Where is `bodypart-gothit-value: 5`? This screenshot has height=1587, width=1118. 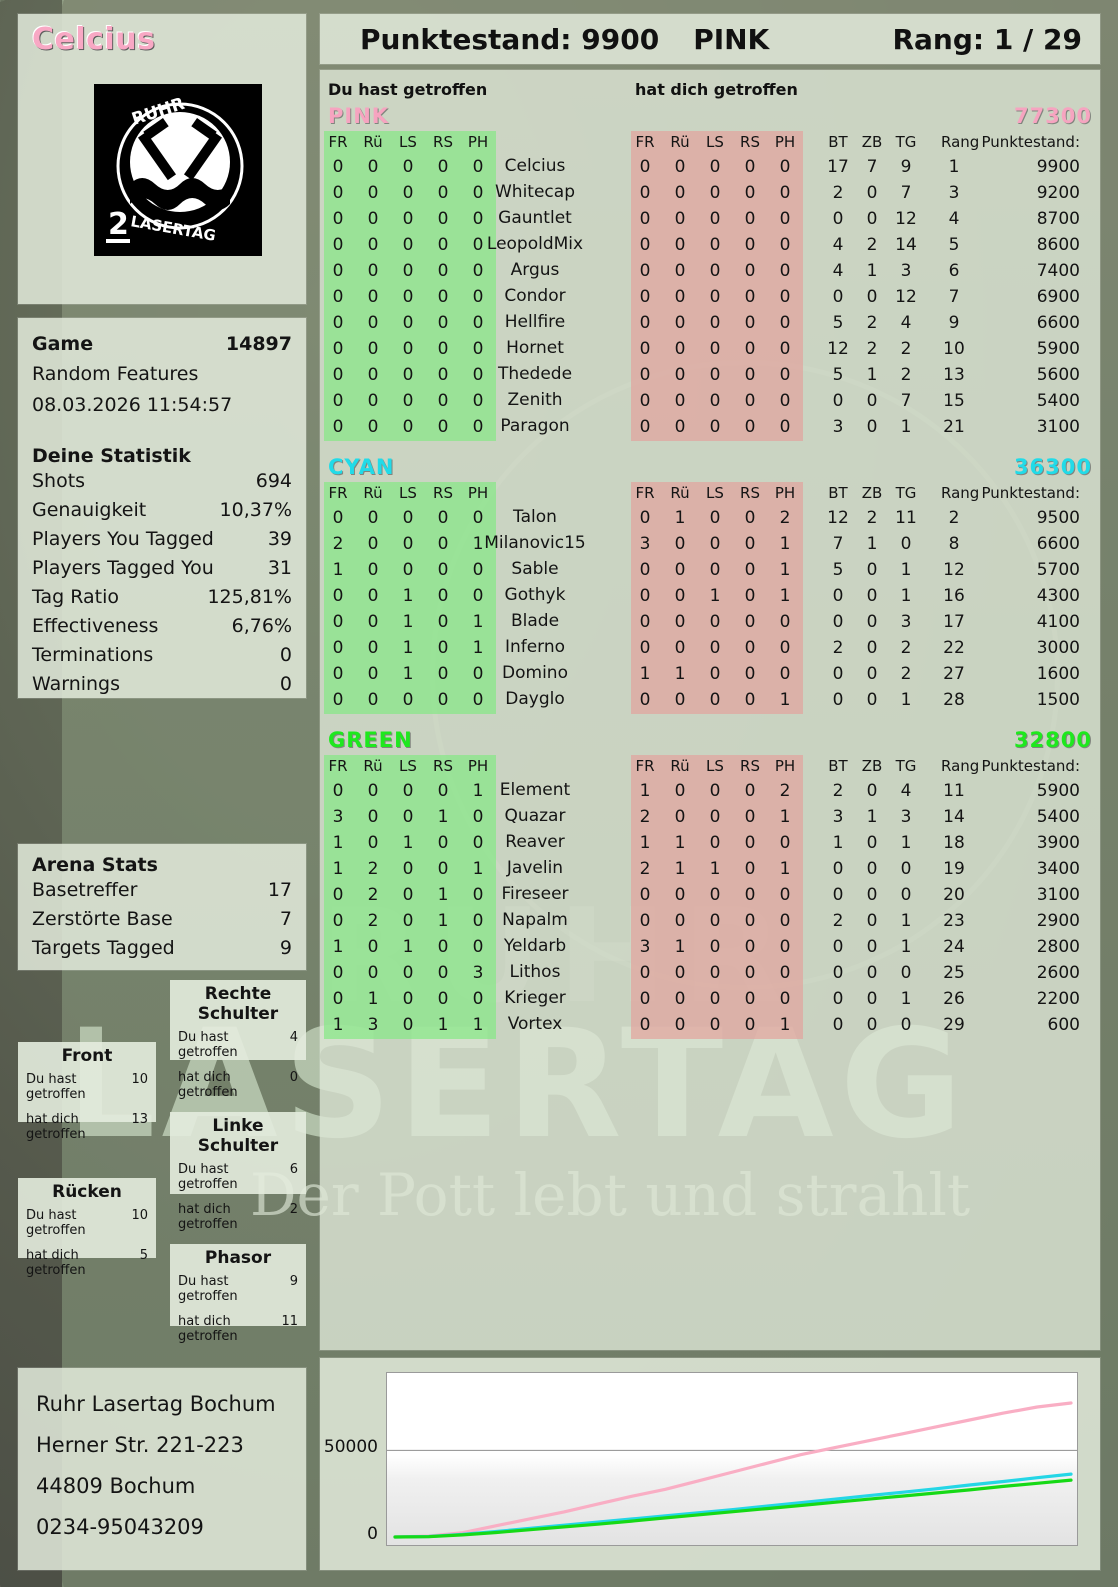
bodypart-gothit-value: 5 is located at coordinates (143, 1255).